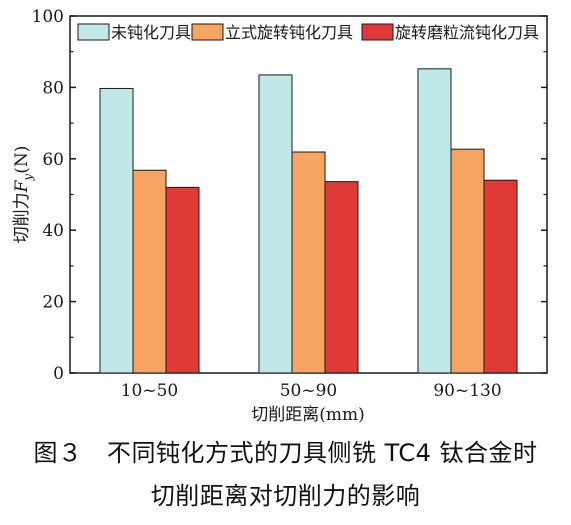 This screenshot has height=525, width=571. Describe the element at coordinates (22, 217) in the screenshot. I see `y-axis-title-prefix: 切削力` at that location.